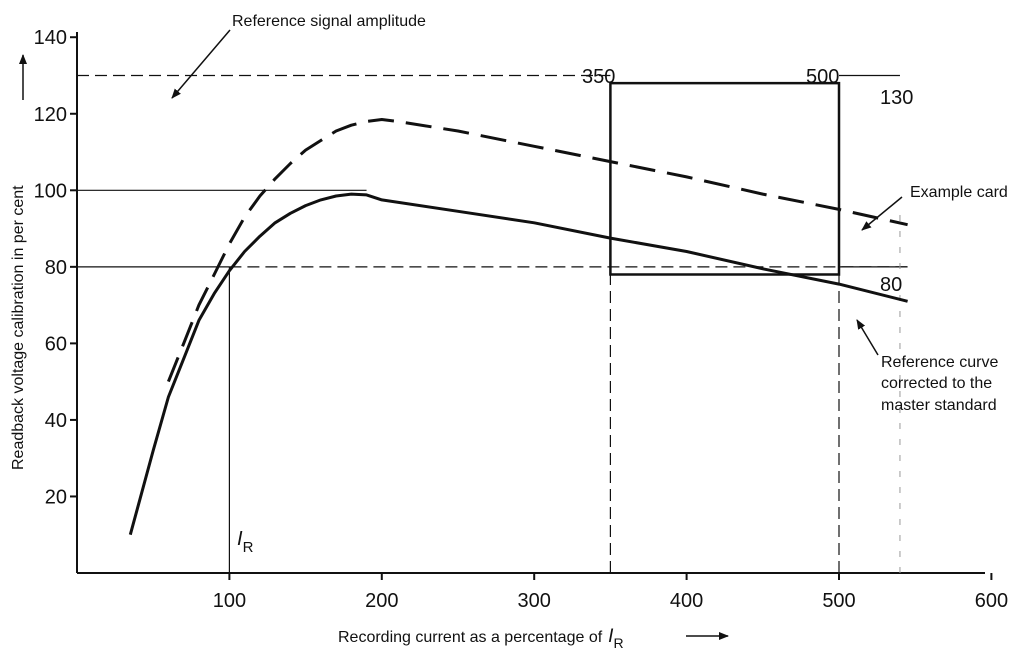 This screenshot has width=1035, height=661. Describe the element at coordinates (50, 191) in the screenshot. I see `y-tick-label: 100` at that location.